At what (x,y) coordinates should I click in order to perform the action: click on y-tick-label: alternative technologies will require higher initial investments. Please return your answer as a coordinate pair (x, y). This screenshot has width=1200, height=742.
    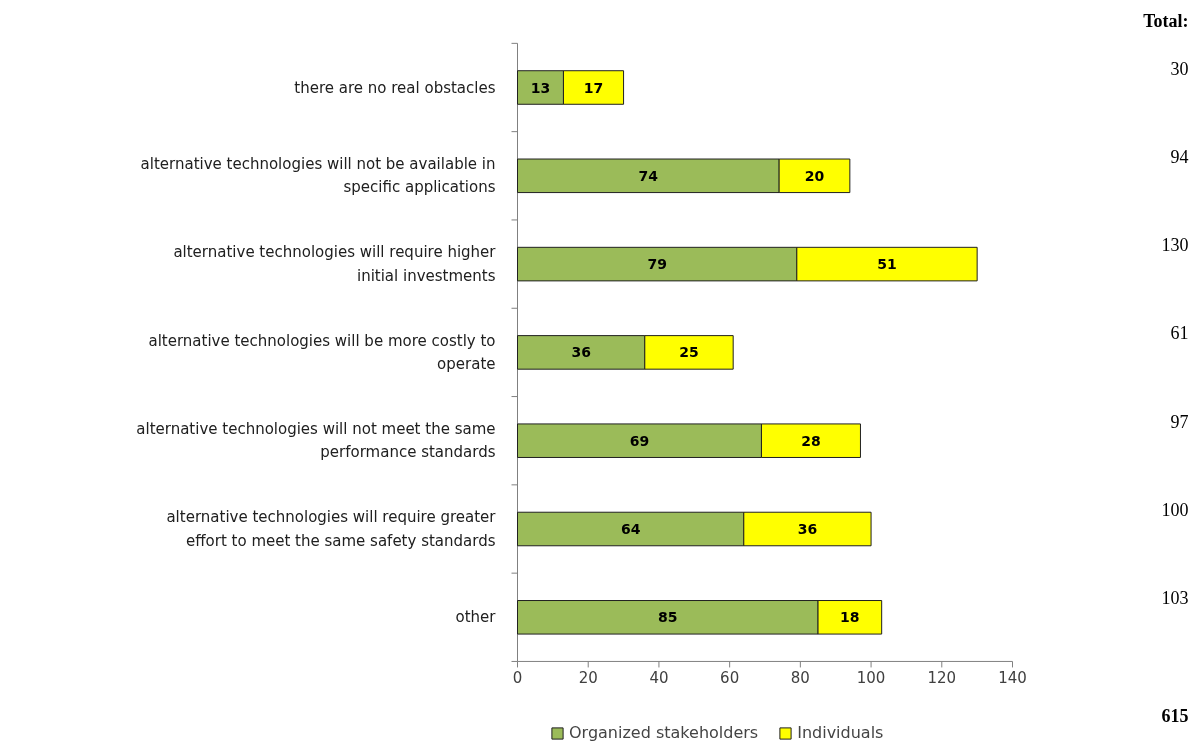
    Looking at the image, I should click on (335, 264).